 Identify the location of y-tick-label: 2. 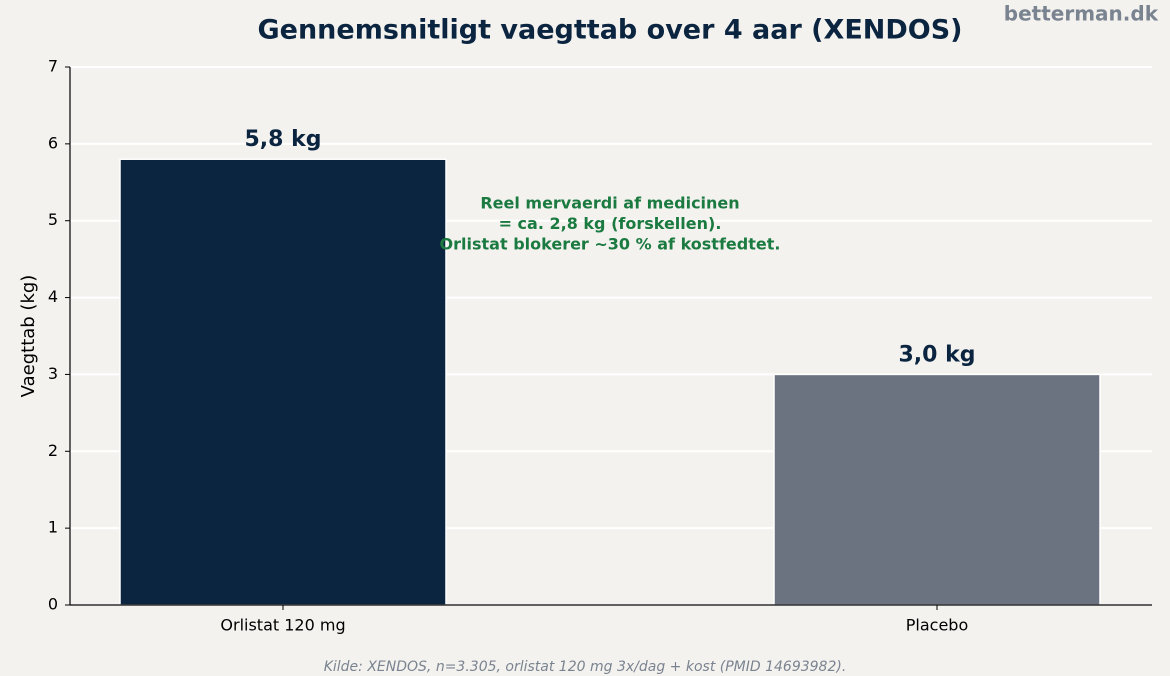
(53, 450).